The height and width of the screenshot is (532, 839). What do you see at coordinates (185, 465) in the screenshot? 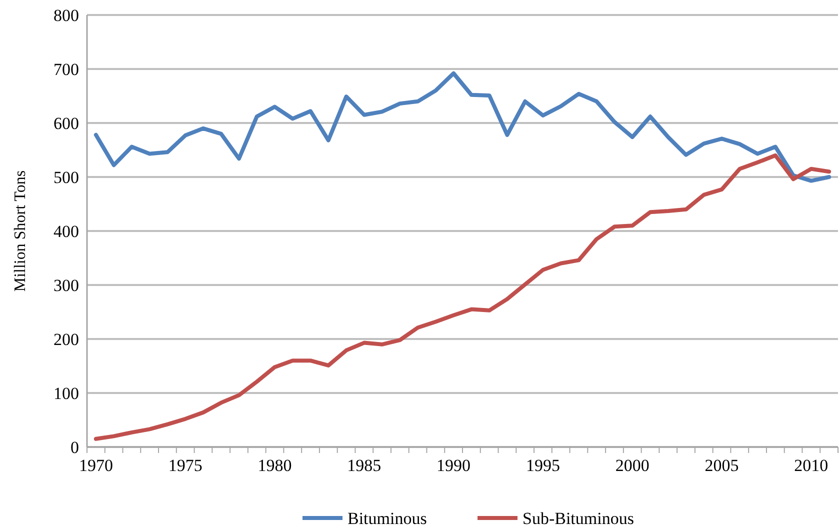
I see `x-tick-label: 1975` at bounding box center [185, 465].